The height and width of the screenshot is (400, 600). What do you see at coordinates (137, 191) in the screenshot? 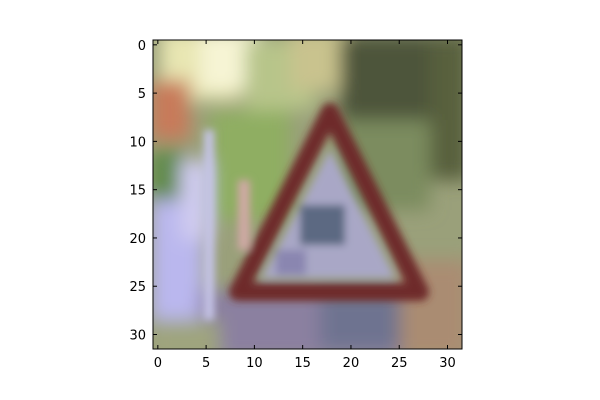
I see `y-tick-label: 15` at bounding box center [137, 191].